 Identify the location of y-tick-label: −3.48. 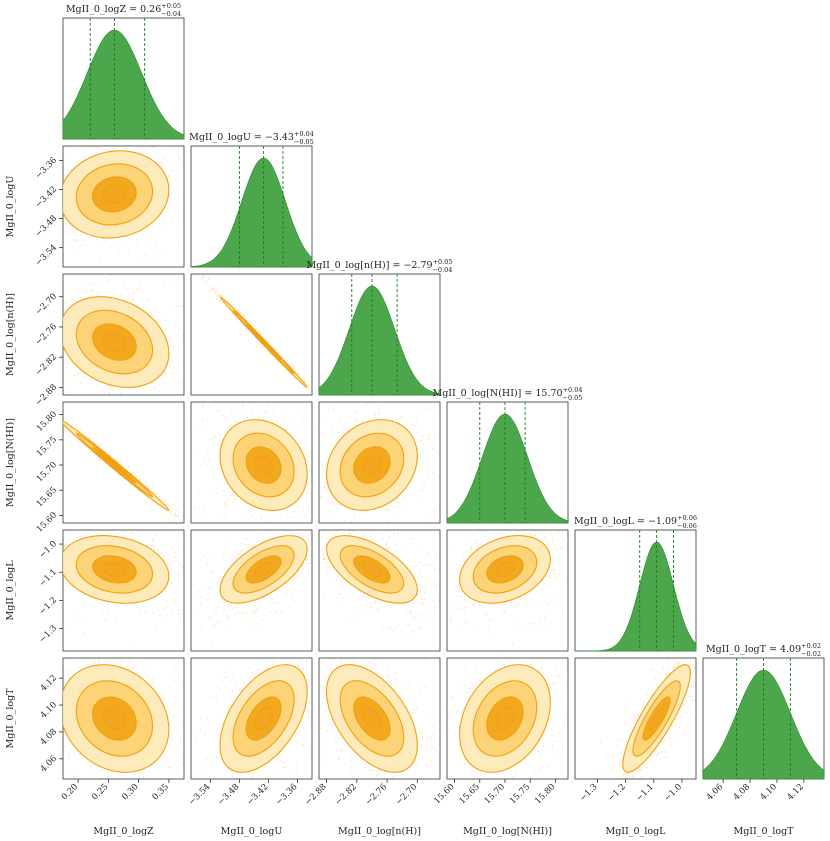
(47, 227).